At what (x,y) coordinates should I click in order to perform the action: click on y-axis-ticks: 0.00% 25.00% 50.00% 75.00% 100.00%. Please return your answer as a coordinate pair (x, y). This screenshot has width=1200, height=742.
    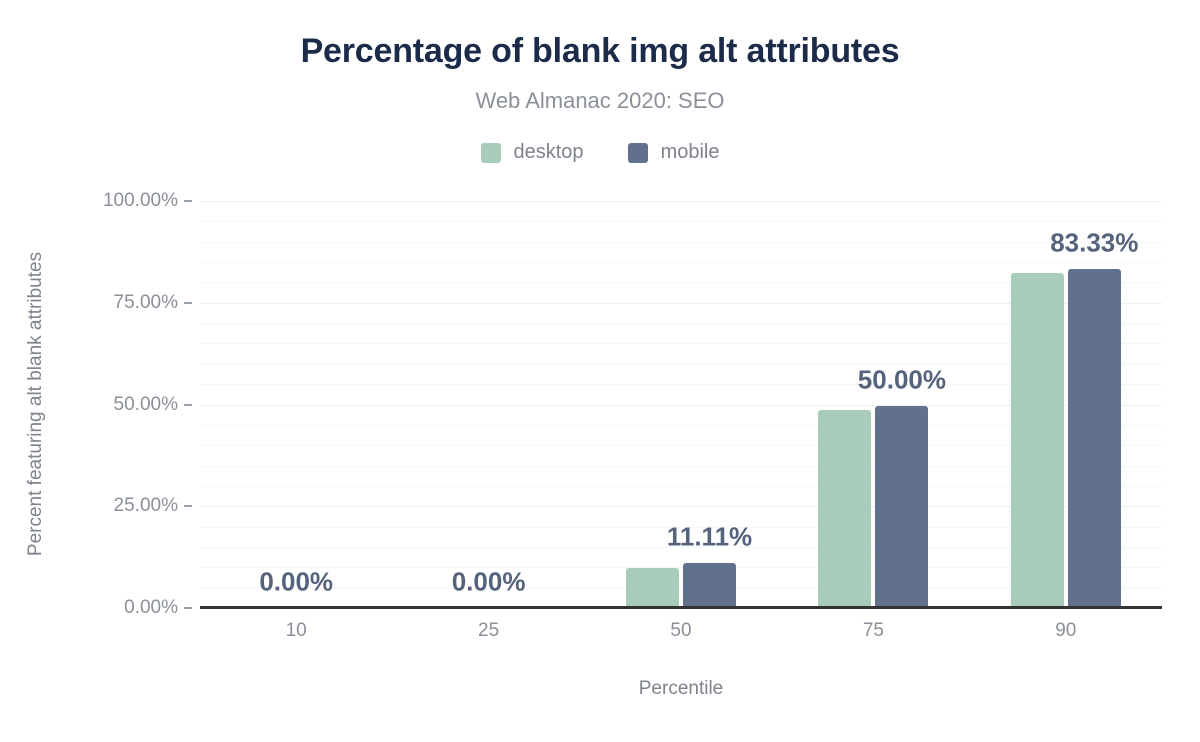
    Looking at the image, I should click on (100, 404).